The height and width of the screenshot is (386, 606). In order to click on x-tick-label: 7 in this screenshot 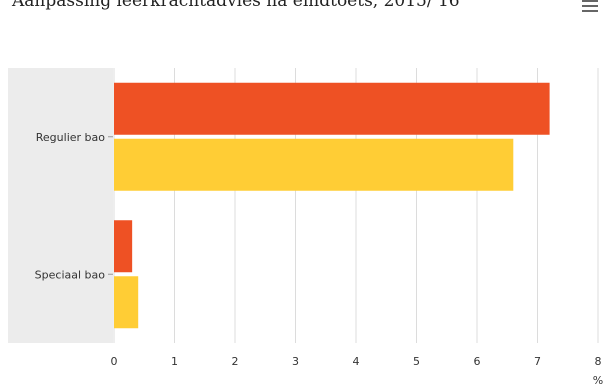, I will do `click(537, 361)`.